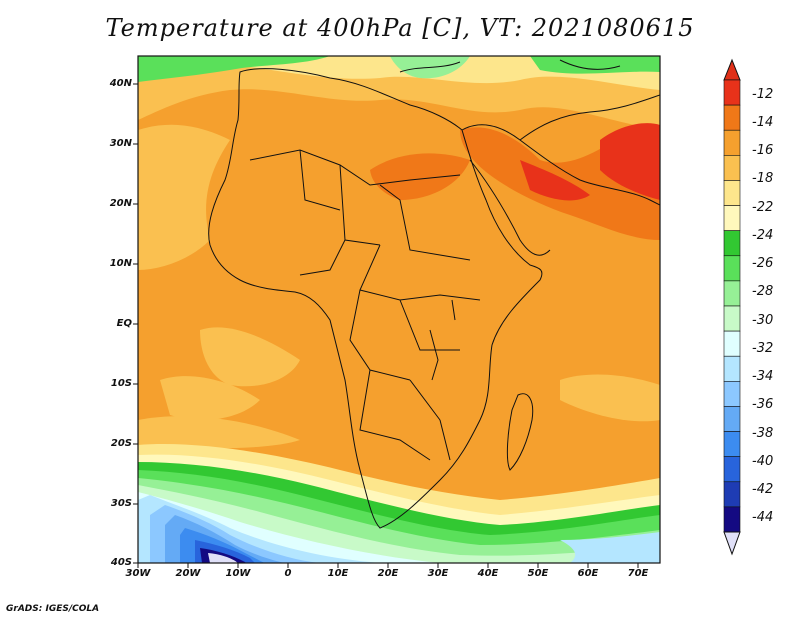 This screenshot has height=618, width=800. Describe the element at coordinates (238, 573) in the screenshot. I see `lon-tick-label: 10W` at that location.